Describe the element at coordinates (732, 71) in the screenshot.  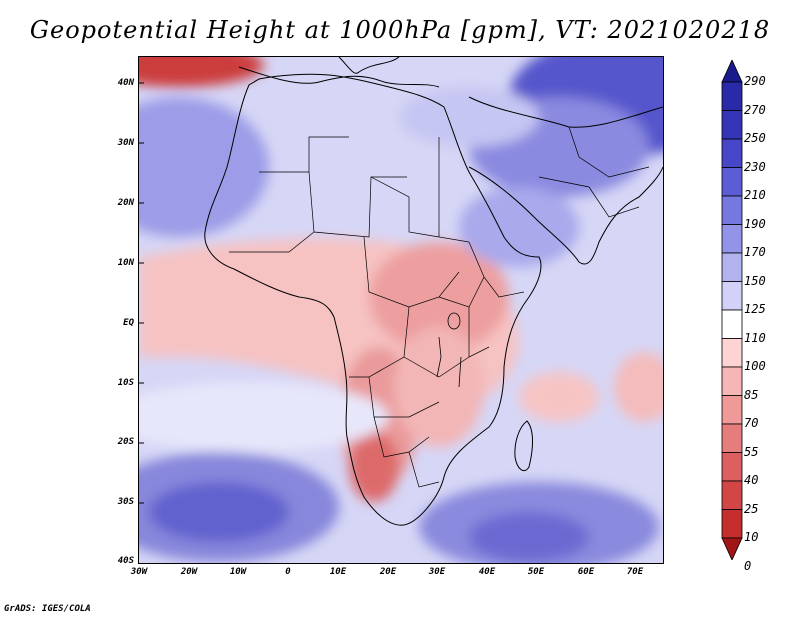
I see `colorbar-top-arrow` at that location.